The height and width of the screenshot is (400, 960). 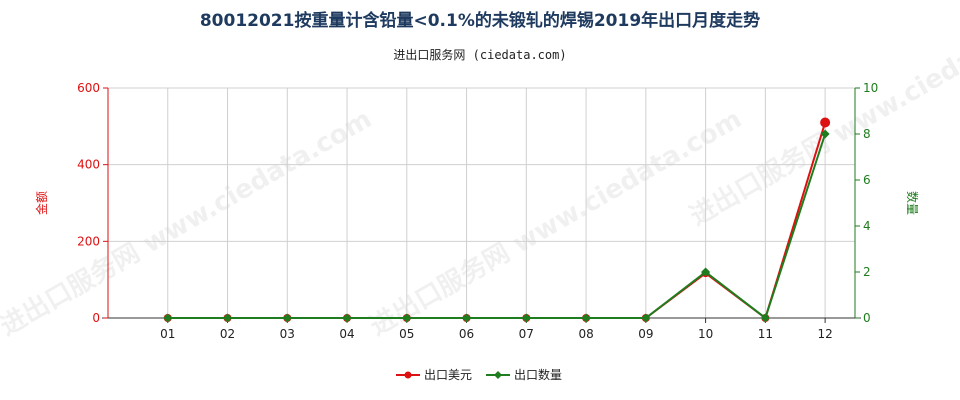 I want to click on x-tick-label: 02, so click(x=227, y=334).